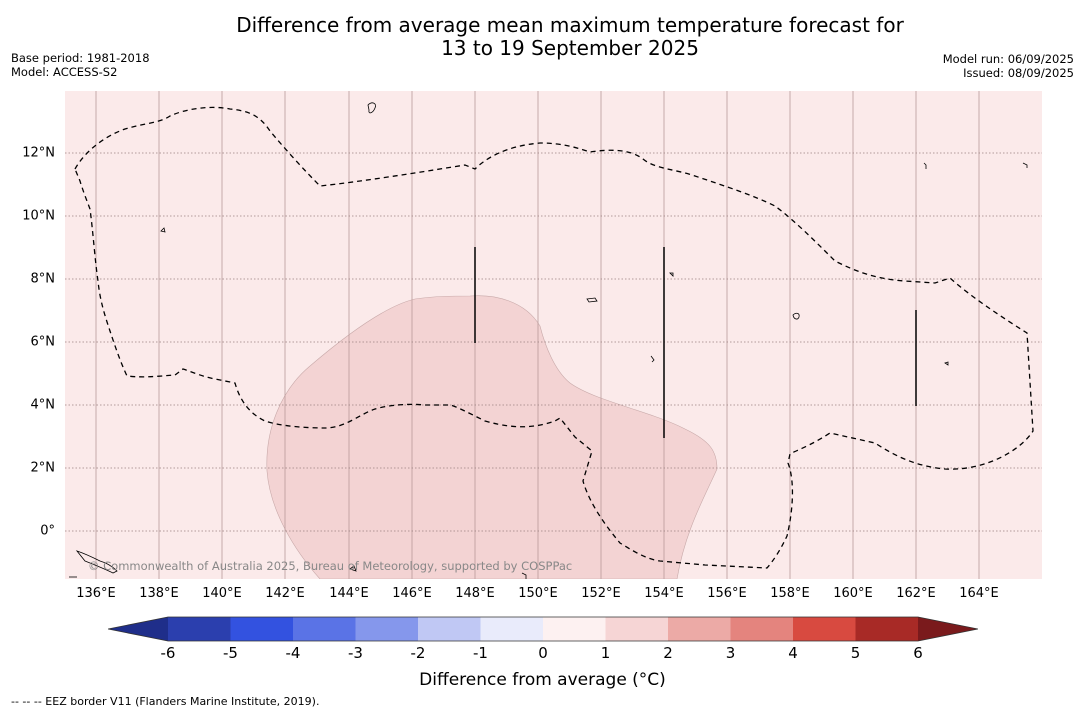 The width and height of the screenshot is (1085, 713). What do you see at coordinates (480, 653) in the screenshot?
I see `cb-tick: -1` at bounding box center [480, 653].